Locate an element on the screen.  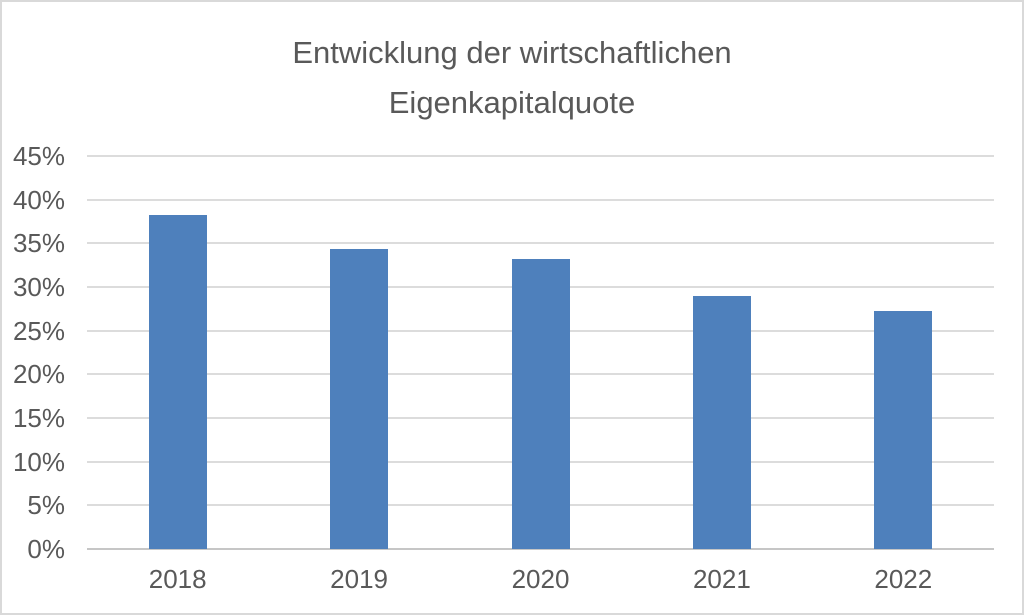
x-tick-label: 2018 is located at coordinates (177, 579).